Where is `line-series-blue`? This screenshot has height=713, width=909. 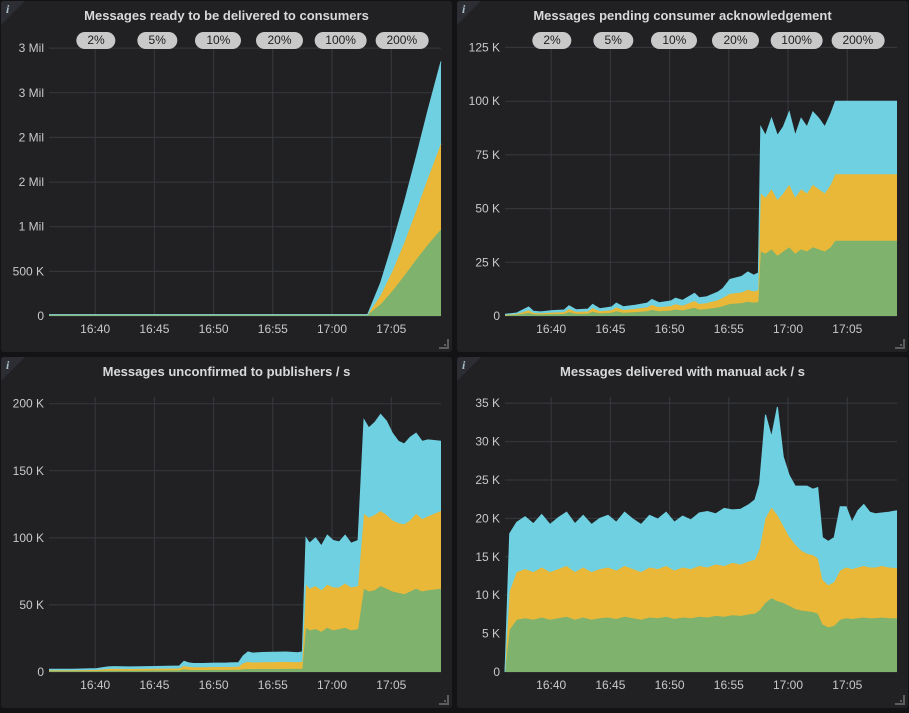
line-series-blue is located at coordinates (700, 207).